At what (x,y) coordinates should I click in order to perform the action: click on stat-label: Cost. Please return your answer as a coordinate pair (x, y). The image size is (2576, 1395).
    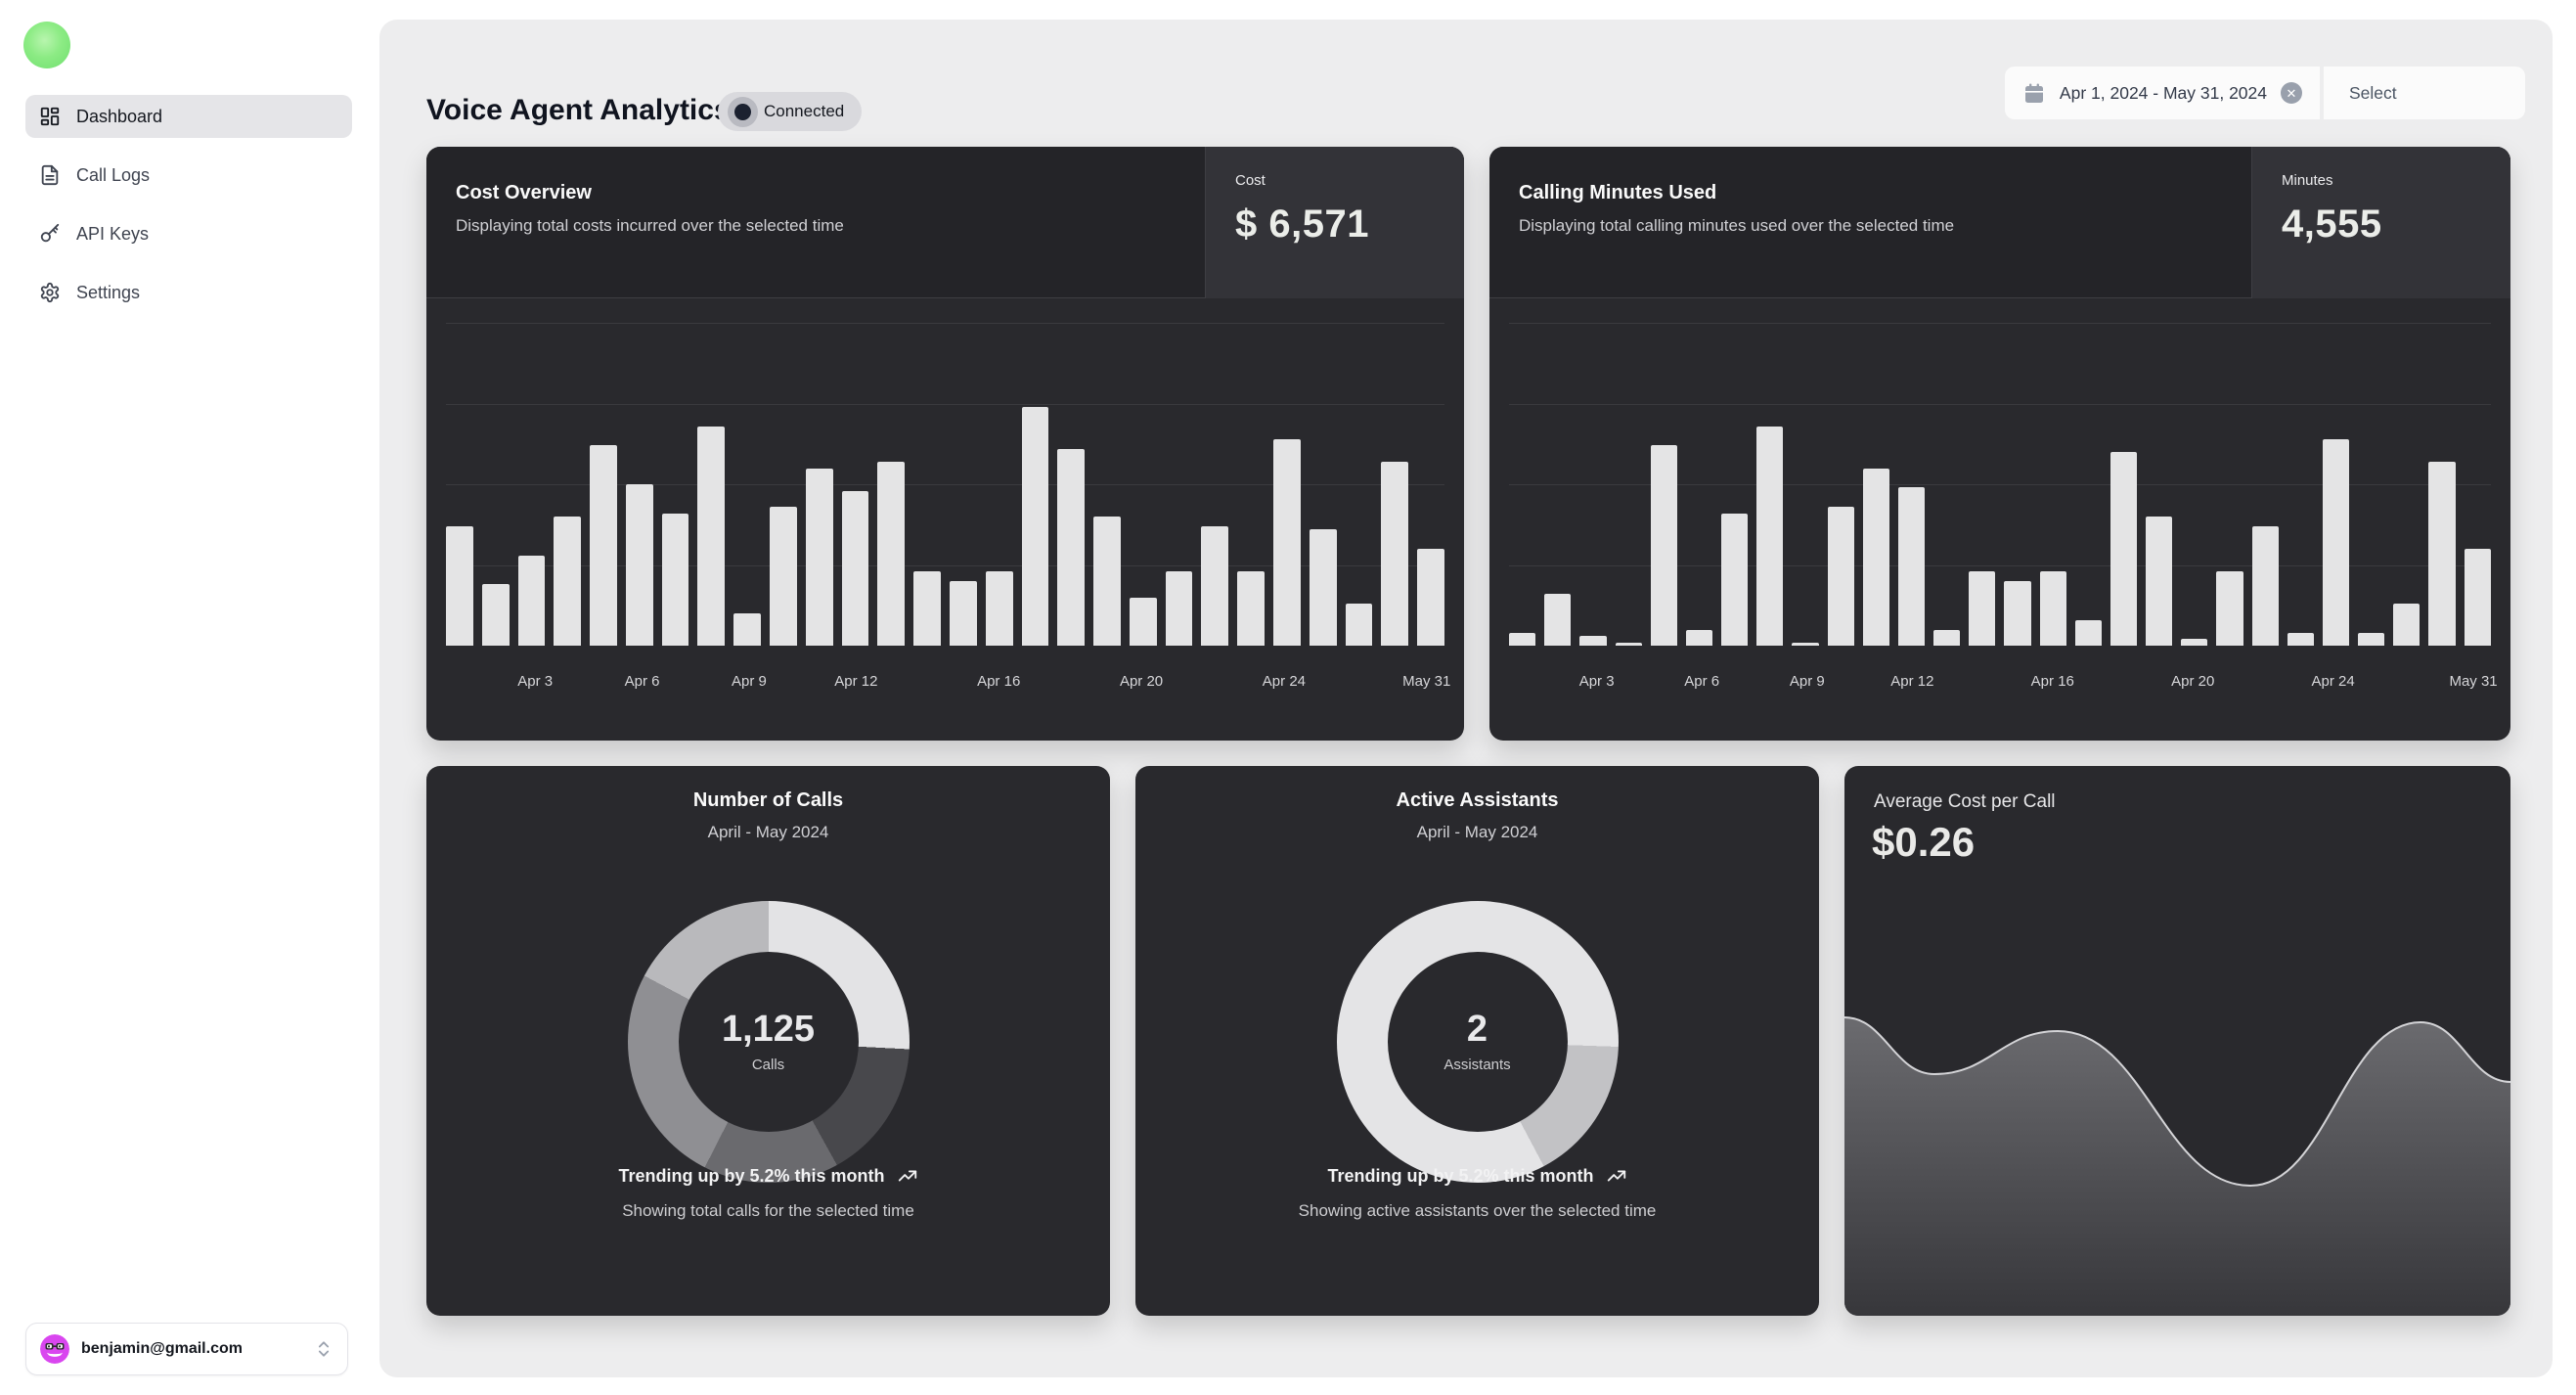
    Looking at the image, I should click on (1250, 180).